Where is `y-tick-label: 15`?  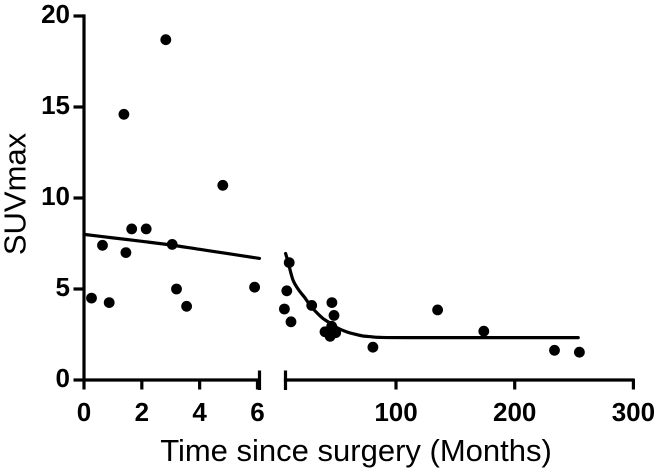
y-tick-label: 15 is located at coordinates (55, 105).